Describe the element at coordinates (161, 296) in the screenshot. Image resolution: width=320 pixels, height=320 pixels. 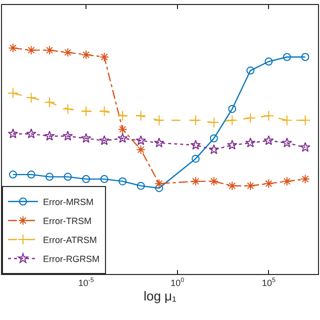
I see `x-axis-title: log μ₁` at that location.